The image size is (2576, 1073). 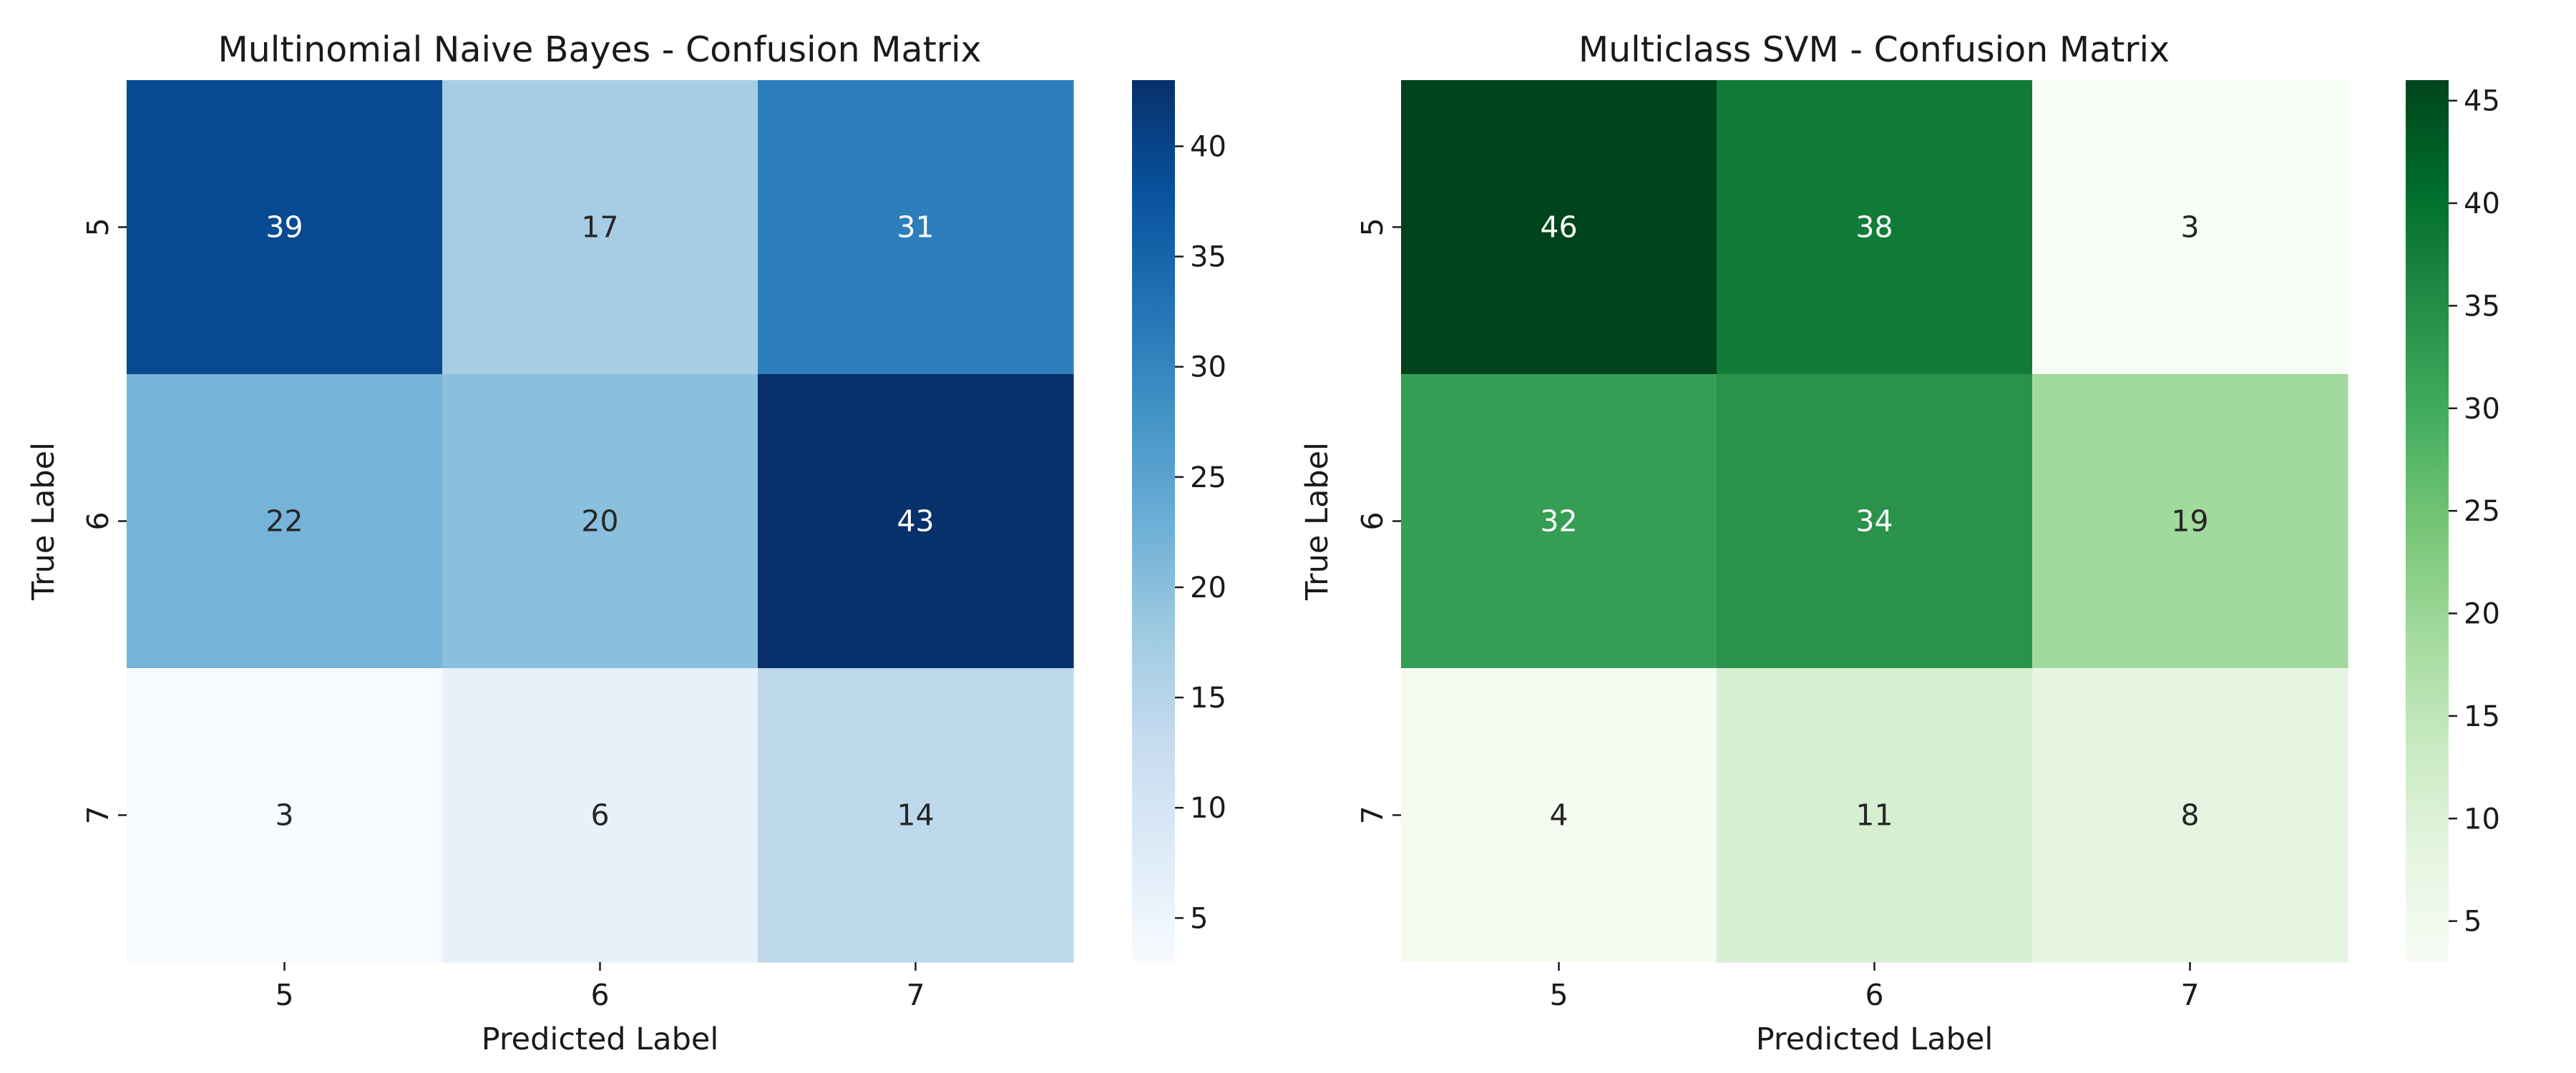 I want to click on cell-value-label: 46, so click(x=1558, y=227).